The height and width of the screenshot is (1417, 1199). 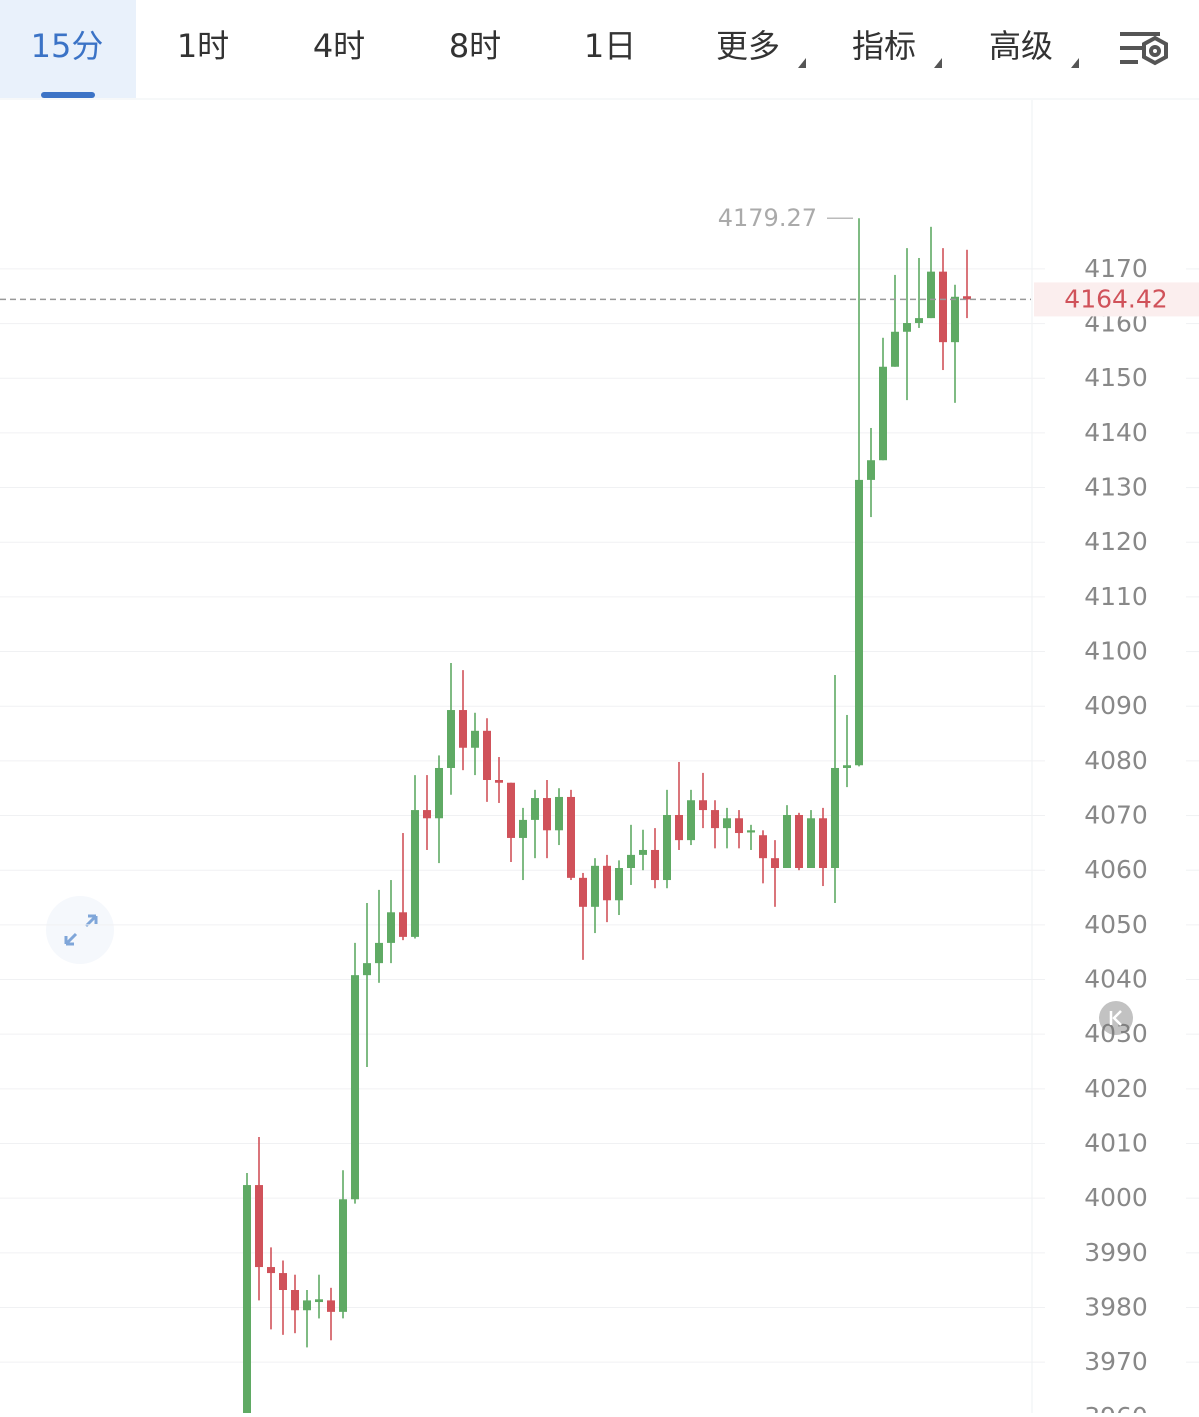 I want to click on last-price-label: 4164.42, so click(x=1115, y=298).